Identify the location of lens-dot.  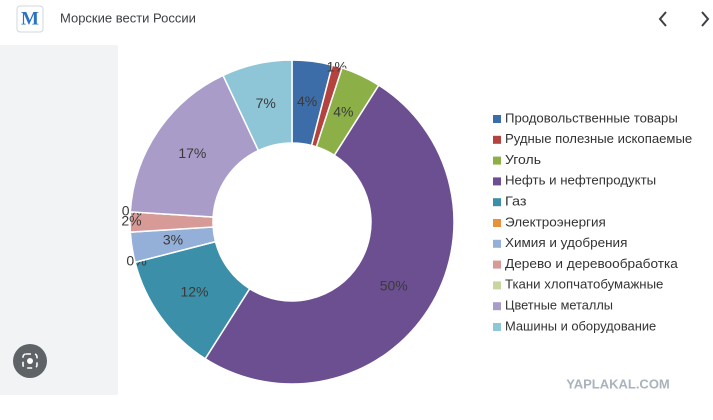
(30, 361).